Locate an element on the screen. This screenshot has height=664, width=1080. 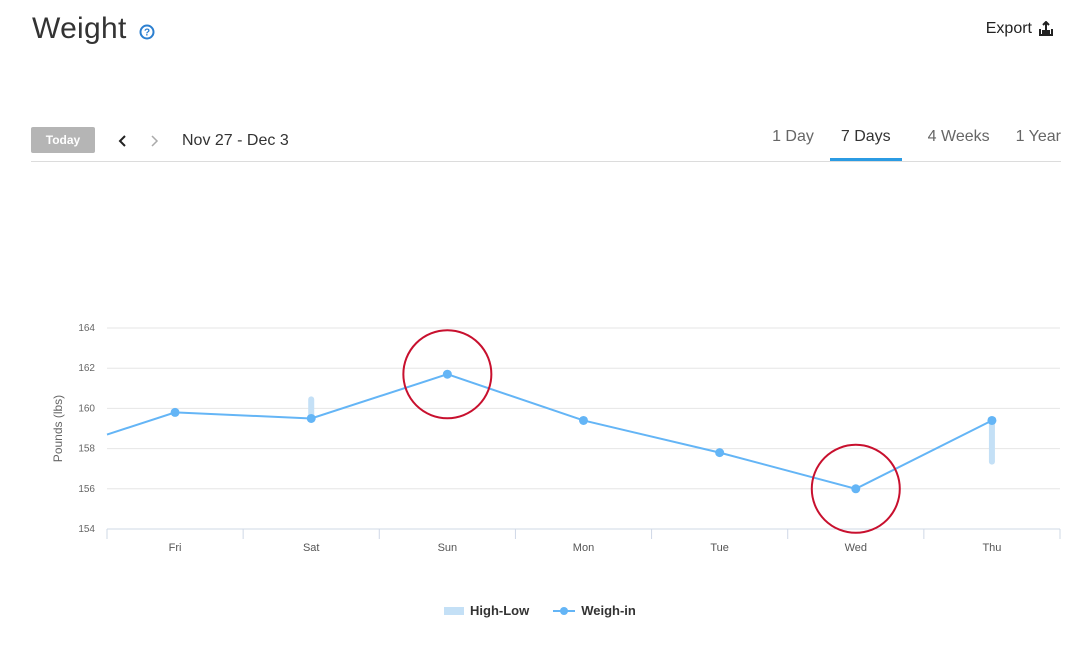
help-icon: ? is located at coordinates (147, 32).